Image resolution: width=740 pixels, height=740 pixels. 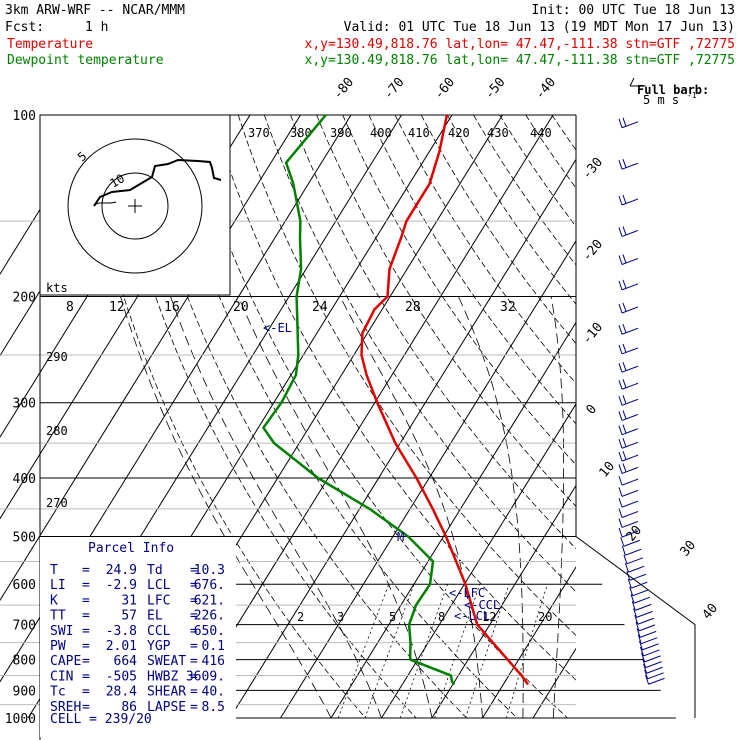 I want to click on parcel-info-cell-text: T, so click(x=54, y=570).